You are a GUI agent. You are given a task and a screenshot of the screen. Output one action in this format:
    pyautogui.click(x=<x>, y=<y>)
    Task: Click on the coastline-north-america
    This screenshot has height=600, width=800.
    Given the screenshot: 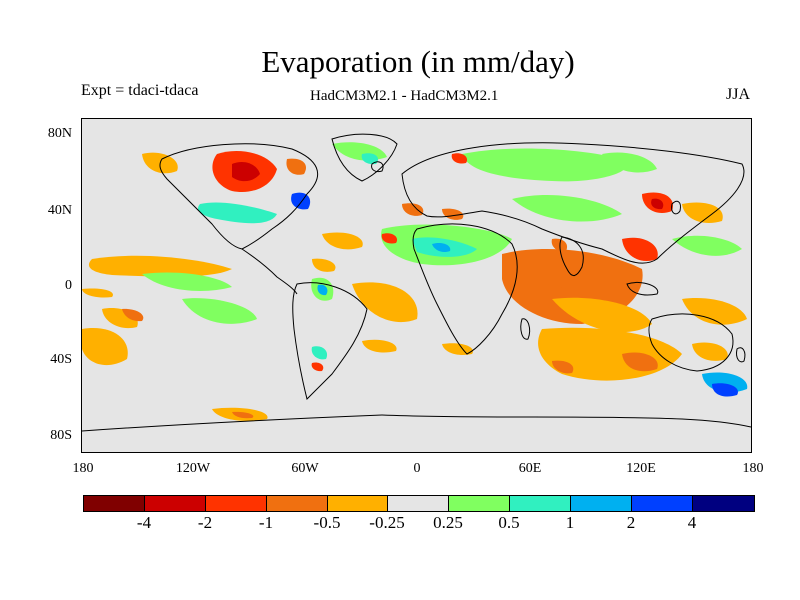 What is the action you would take?
    pyautogui.click(x=239, y=196)
    